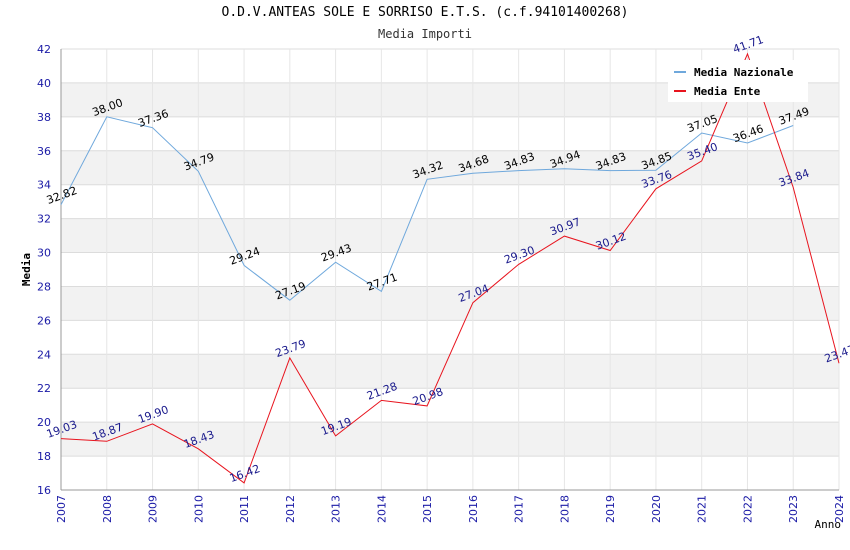 Image resolution: width=850 pixels, height=550 pixels. I want to click on x-tick-label: 2022, so click(747, 509).